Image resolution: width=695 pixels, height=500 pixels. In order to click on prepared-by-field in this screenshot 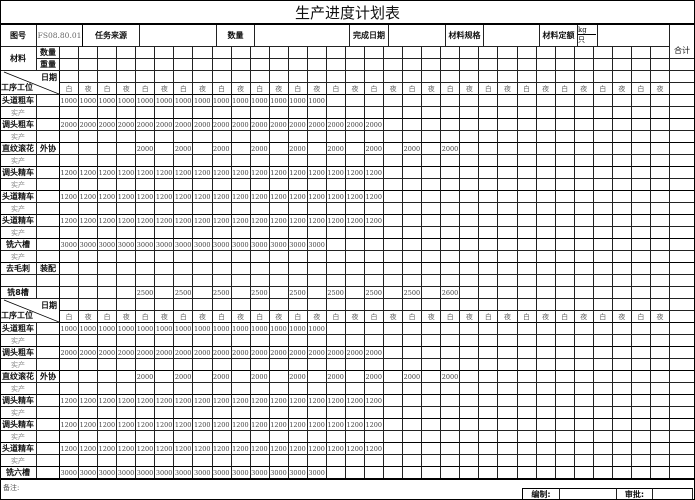, I will do `click(588, 494)`.